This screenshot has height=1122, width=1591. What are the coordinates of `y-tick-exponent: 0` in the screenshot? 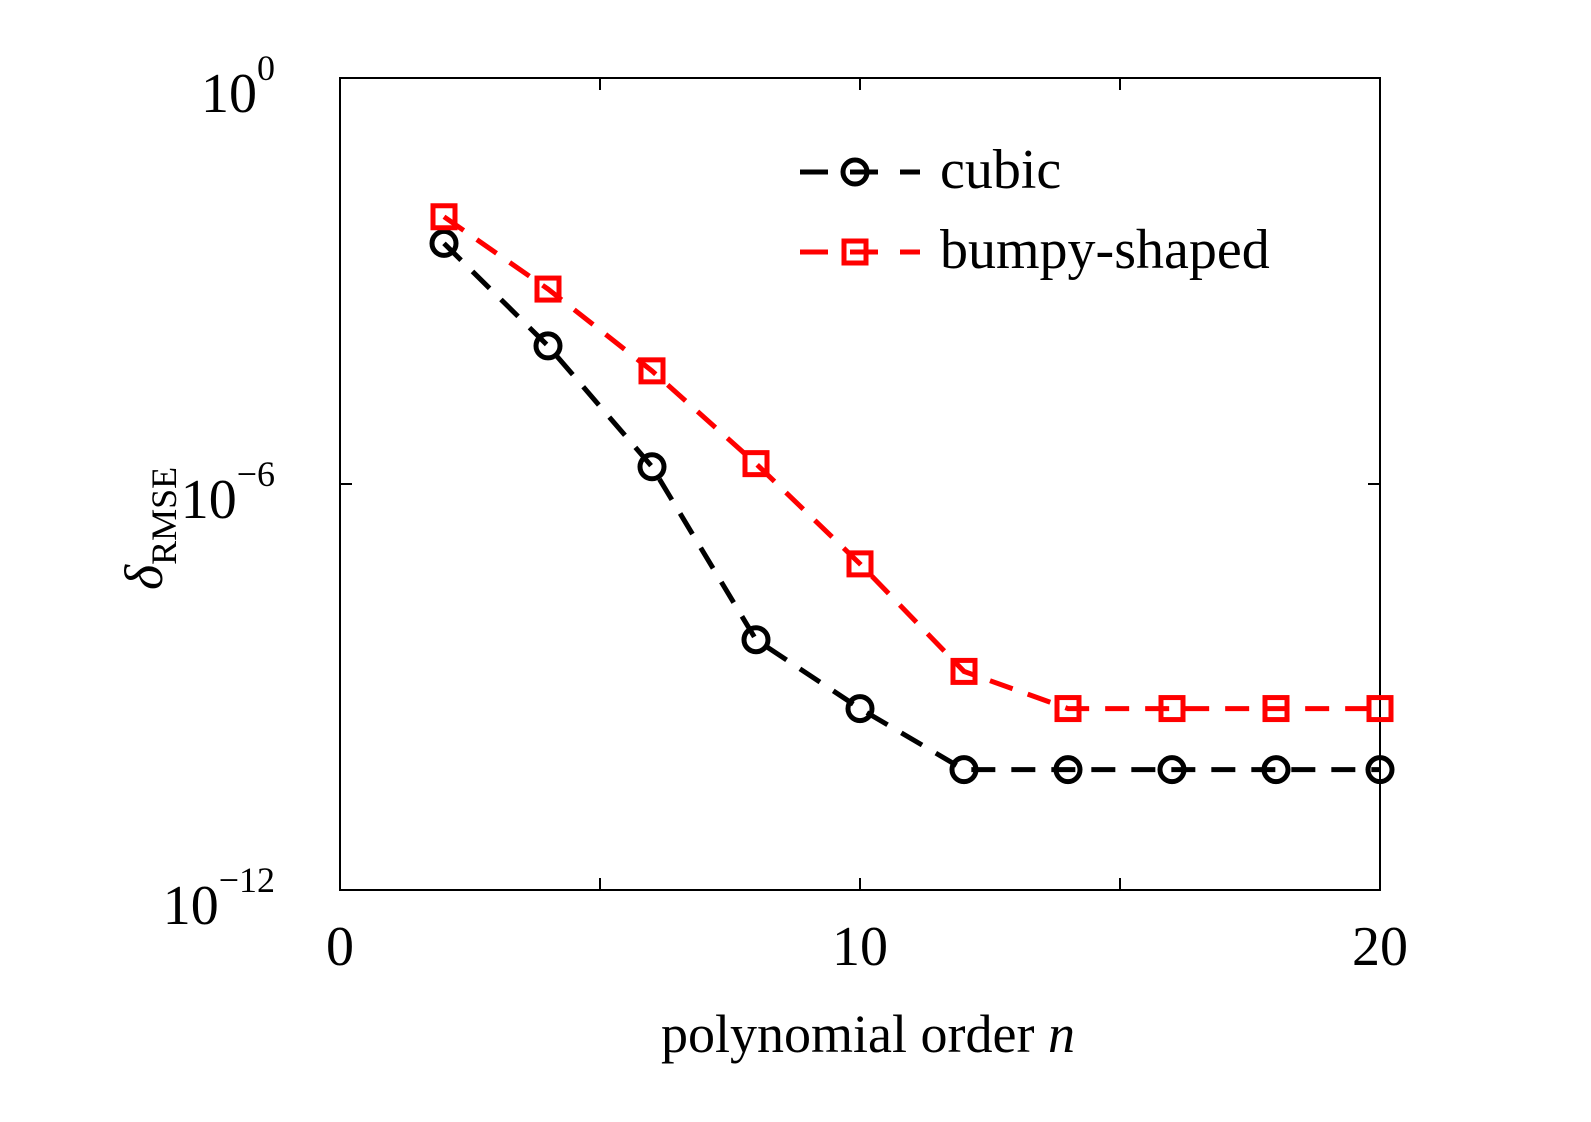 It's located at (266, 68).